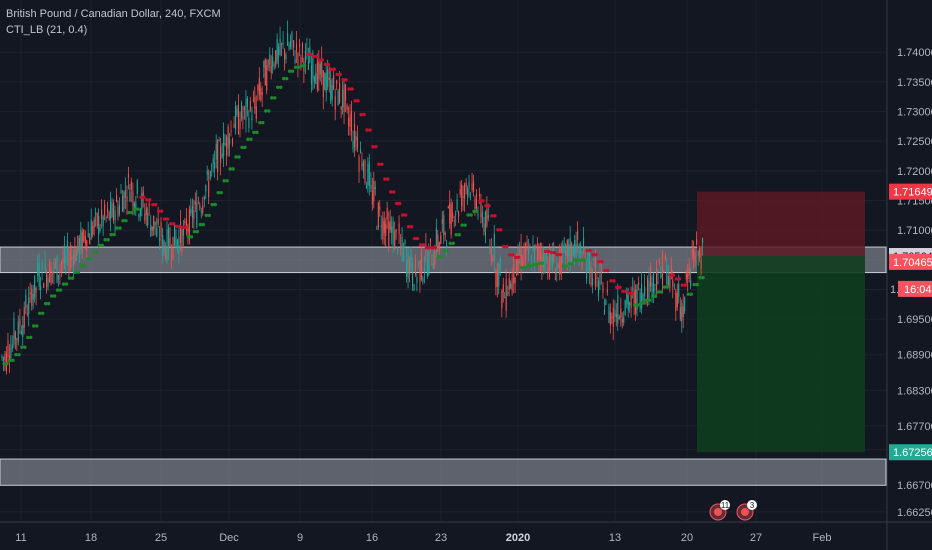 The height and width of the screenshot is (550, 932). What do you see at coordinates (781, 322) in the screenshot?
I see `short-position-tool` at bounding box center [781, 322].